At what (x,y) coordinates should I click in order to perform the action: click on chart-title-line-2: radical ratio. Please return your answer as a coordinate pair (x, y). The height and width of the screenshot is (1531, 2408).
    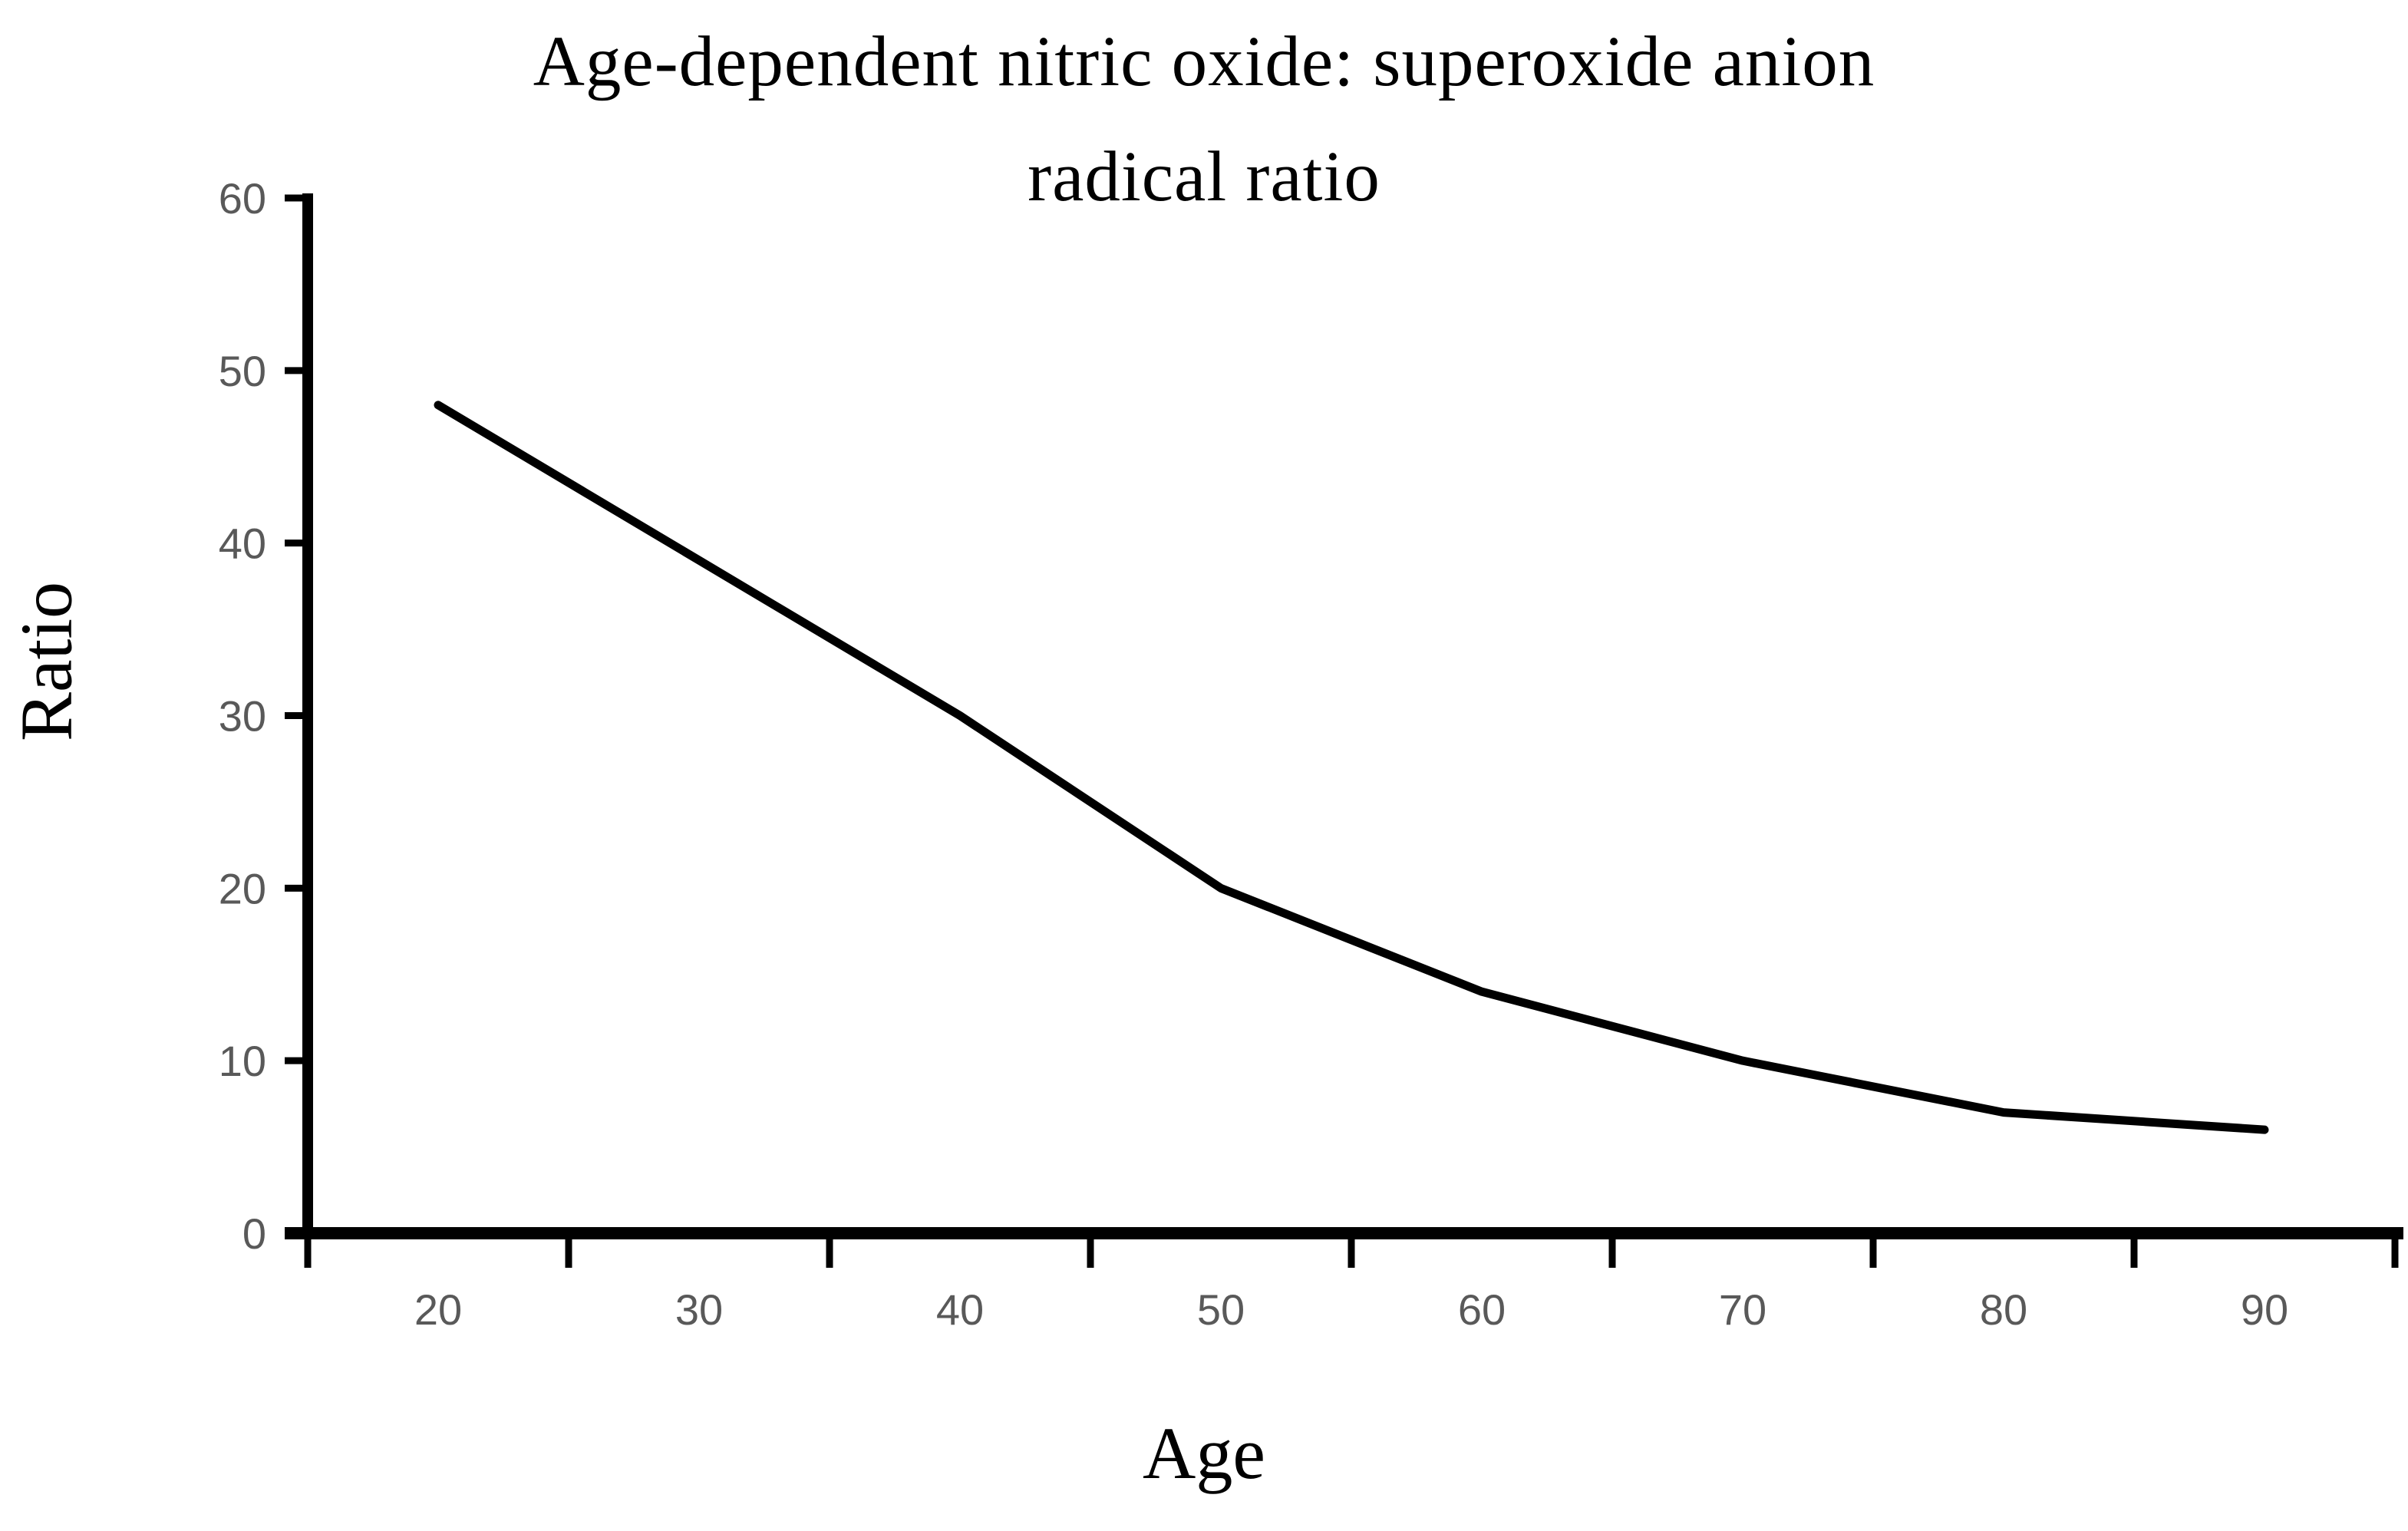
    Looking at the image, I should click on (1204, 176).